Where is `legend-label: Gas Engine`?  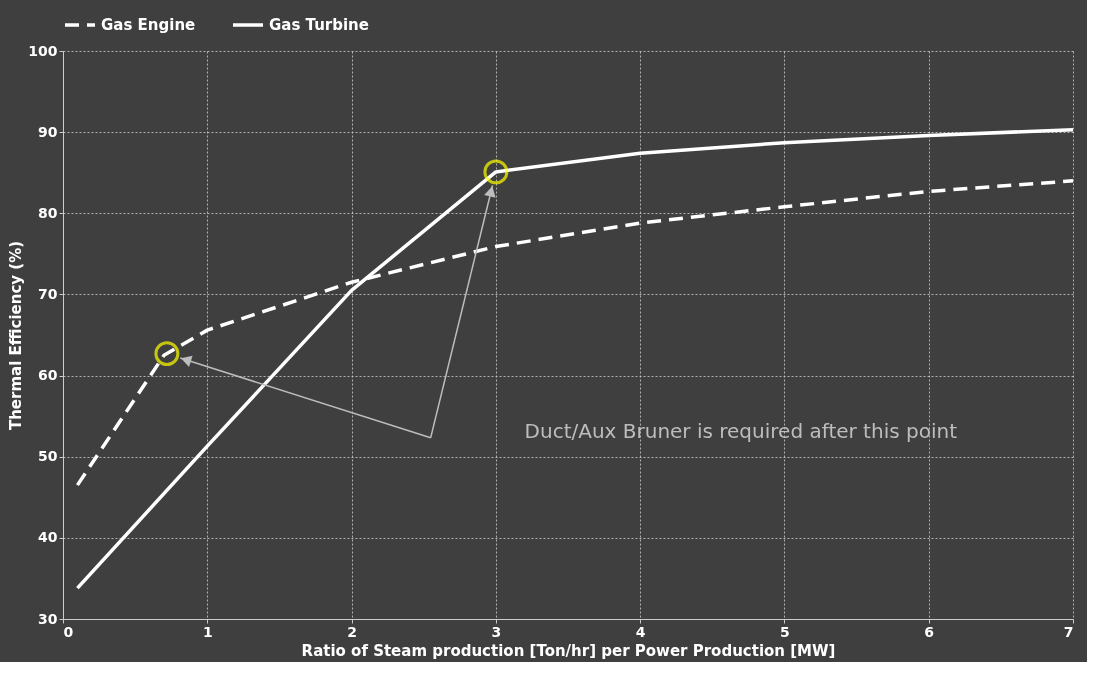 legend-label: Gas Engine is located at coordinates (148, 25).